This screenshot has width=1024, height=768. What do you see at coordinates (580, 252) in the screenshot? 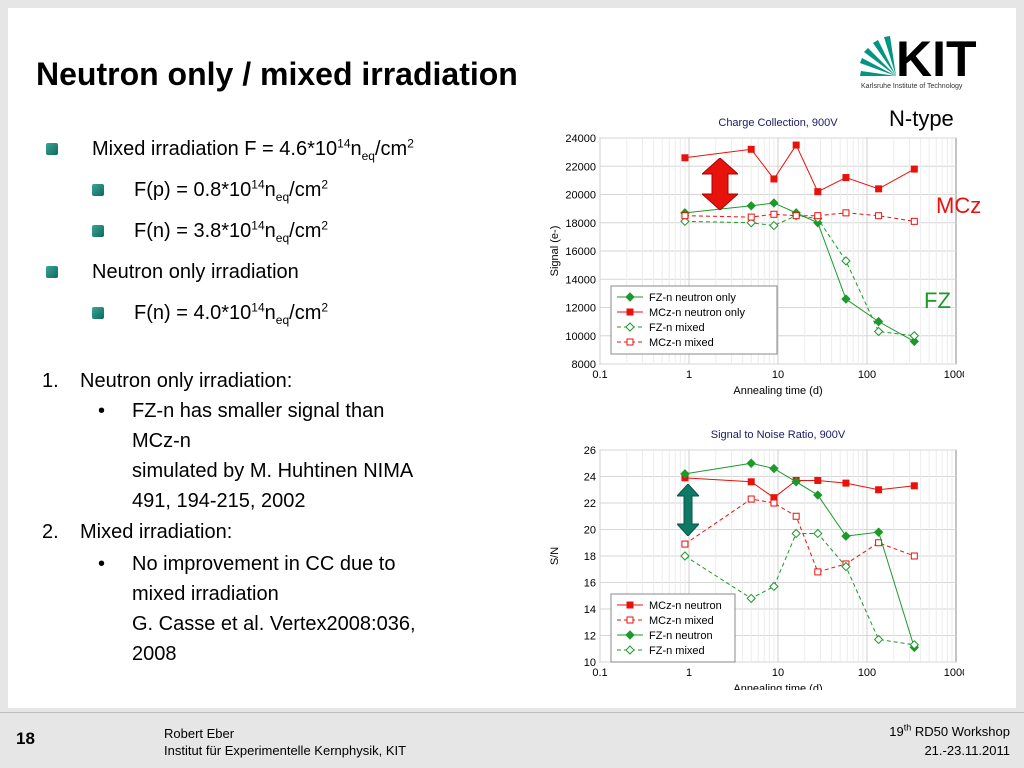
I see `y-tick-label: 16000` at bounding box center [580, 252].